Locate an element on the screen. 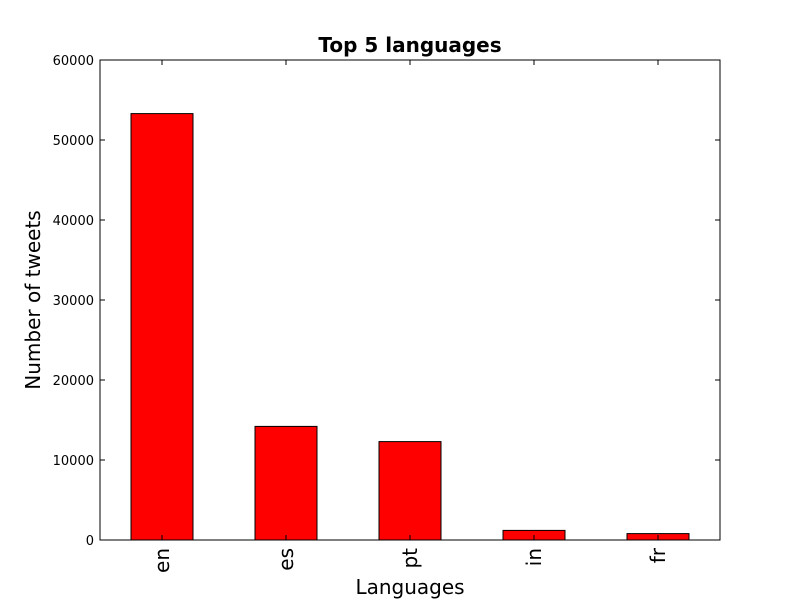  x-tick-label-es: es is located at coordinates (286, 559).